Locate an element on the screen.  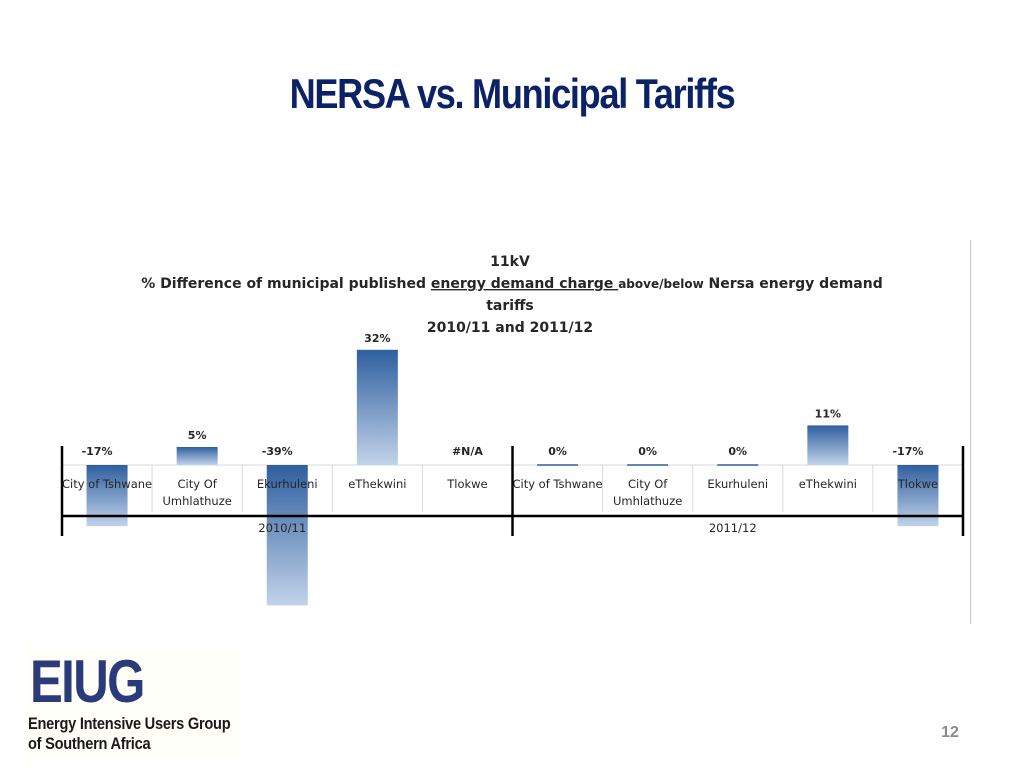
chart-title-line-3: tariffs is located at coordinates (510, 306).